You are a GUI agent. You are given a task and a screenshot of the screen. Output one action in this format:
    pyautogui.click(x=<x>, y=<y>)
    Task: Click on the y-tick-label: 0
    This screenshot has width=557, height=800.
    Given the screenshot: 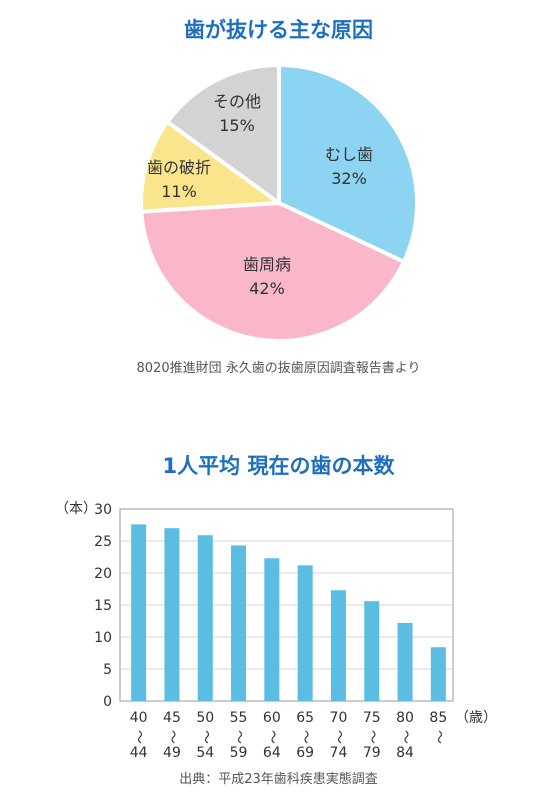 What is the action you would take?
    pyautogui.click(x=107, y=702)
    